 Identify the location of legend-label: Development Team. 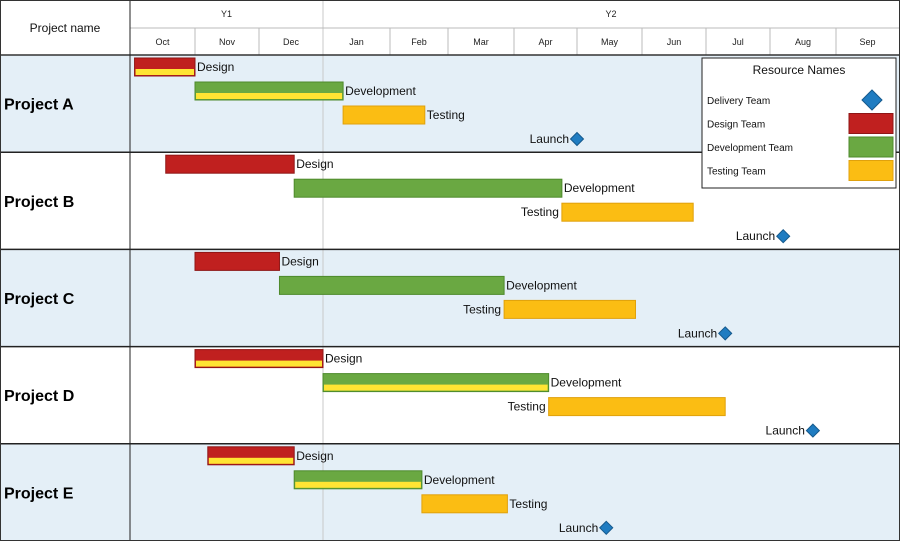
(750, 148).